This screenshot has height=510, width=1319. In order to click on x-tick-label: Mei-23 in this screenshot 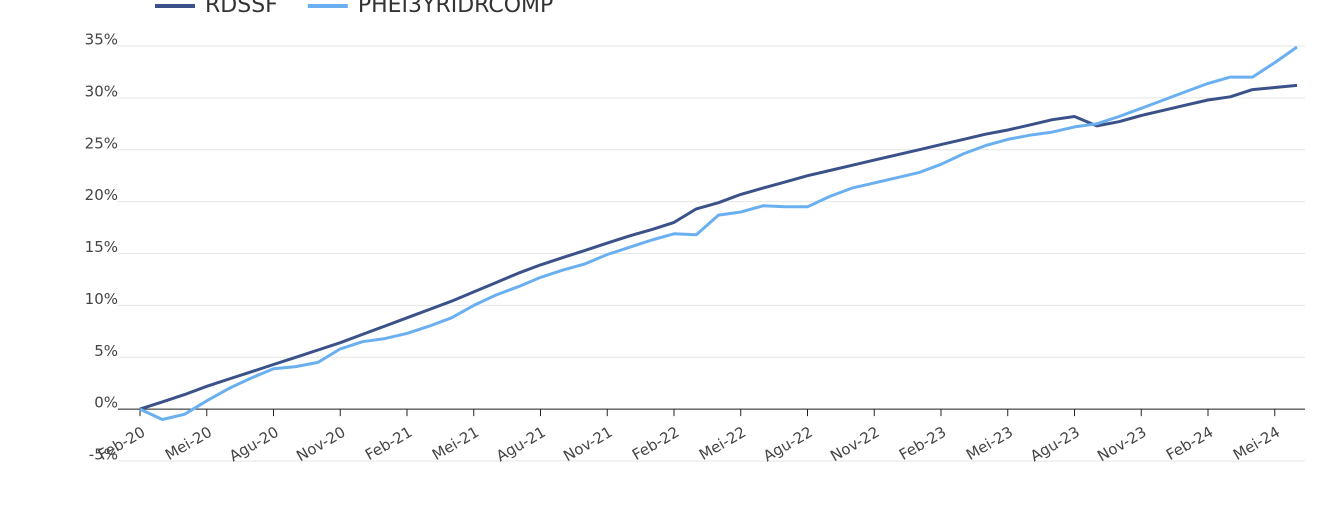, I will do `click(989, 443)`.